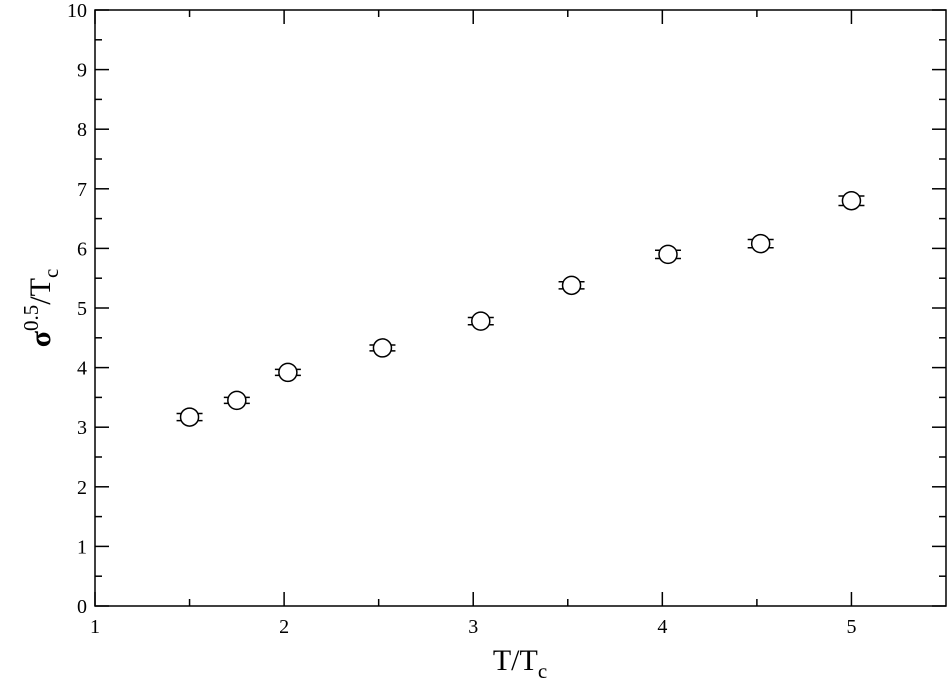 The width and height of the screenshot is (949, 681). I want to click on y-tick-label: 9, so click(82, 71).